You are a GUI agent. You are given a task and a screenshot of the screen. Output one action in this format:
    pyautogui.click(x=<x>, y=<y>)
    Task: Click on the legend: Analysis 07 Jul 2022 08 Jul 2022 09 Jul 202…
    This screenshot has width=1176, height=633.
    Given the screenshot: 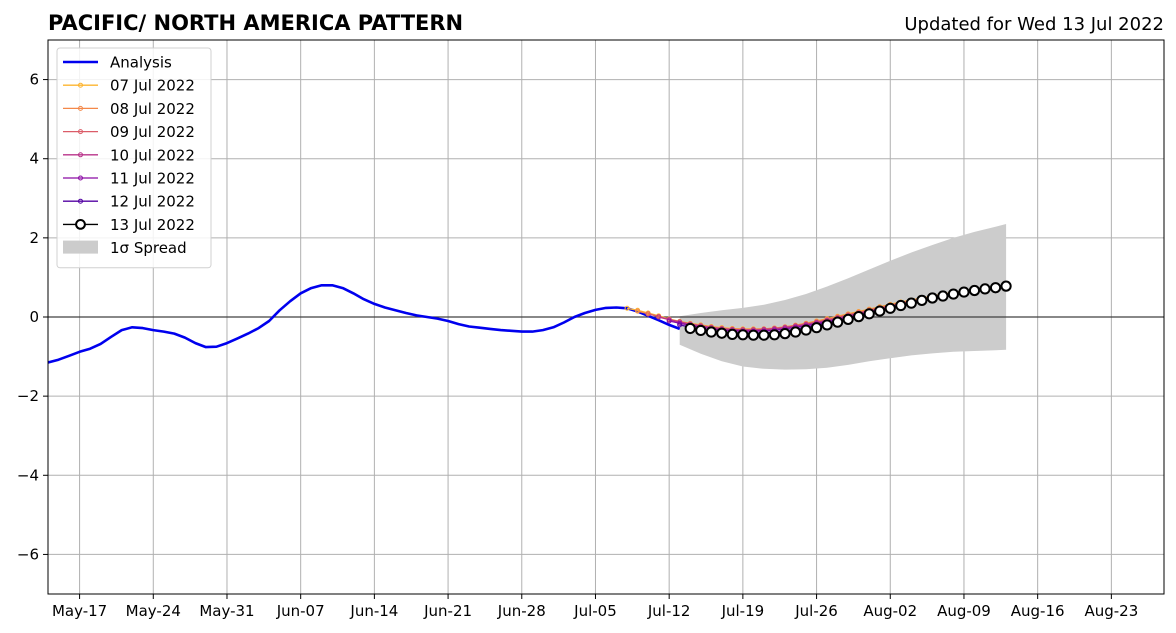 What is the action you would take?
    pyautogui.click(x=134, y=158)
    